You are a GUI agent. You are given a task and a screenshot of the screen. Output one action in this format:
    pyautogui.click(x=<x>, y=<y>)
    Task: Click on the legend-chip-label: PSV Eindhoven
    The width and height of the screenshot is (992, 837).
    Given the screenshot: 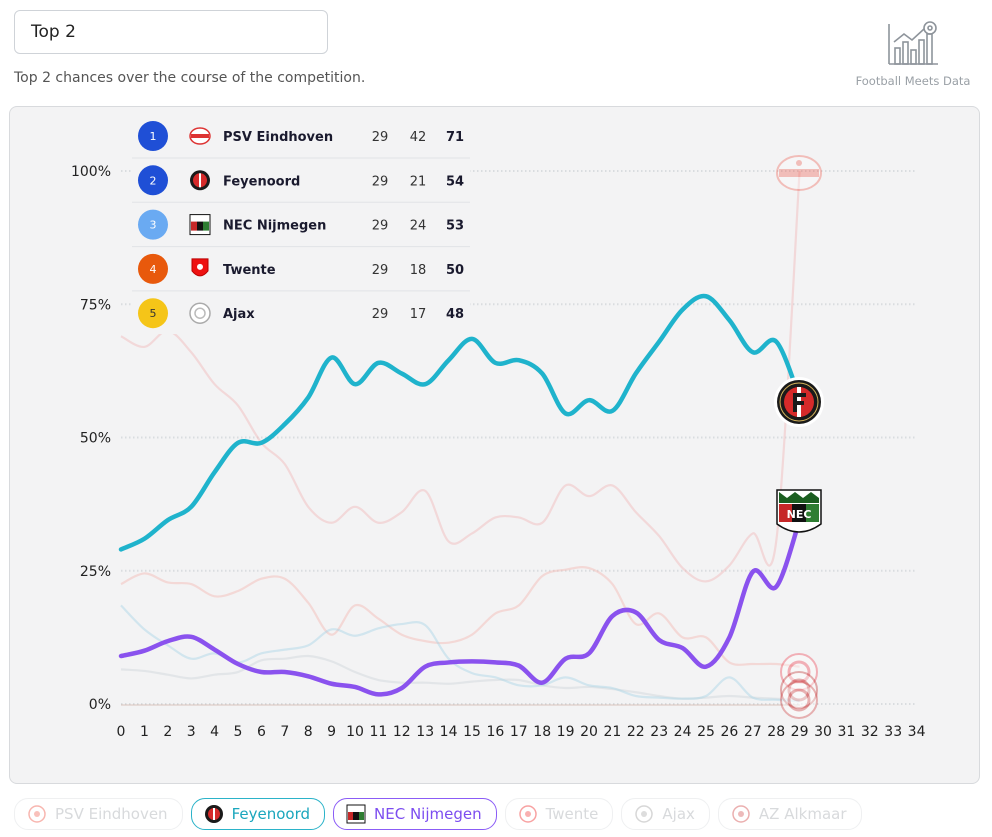 What is the action you would take?
    pyautogui.click(x=111, y=814)
    